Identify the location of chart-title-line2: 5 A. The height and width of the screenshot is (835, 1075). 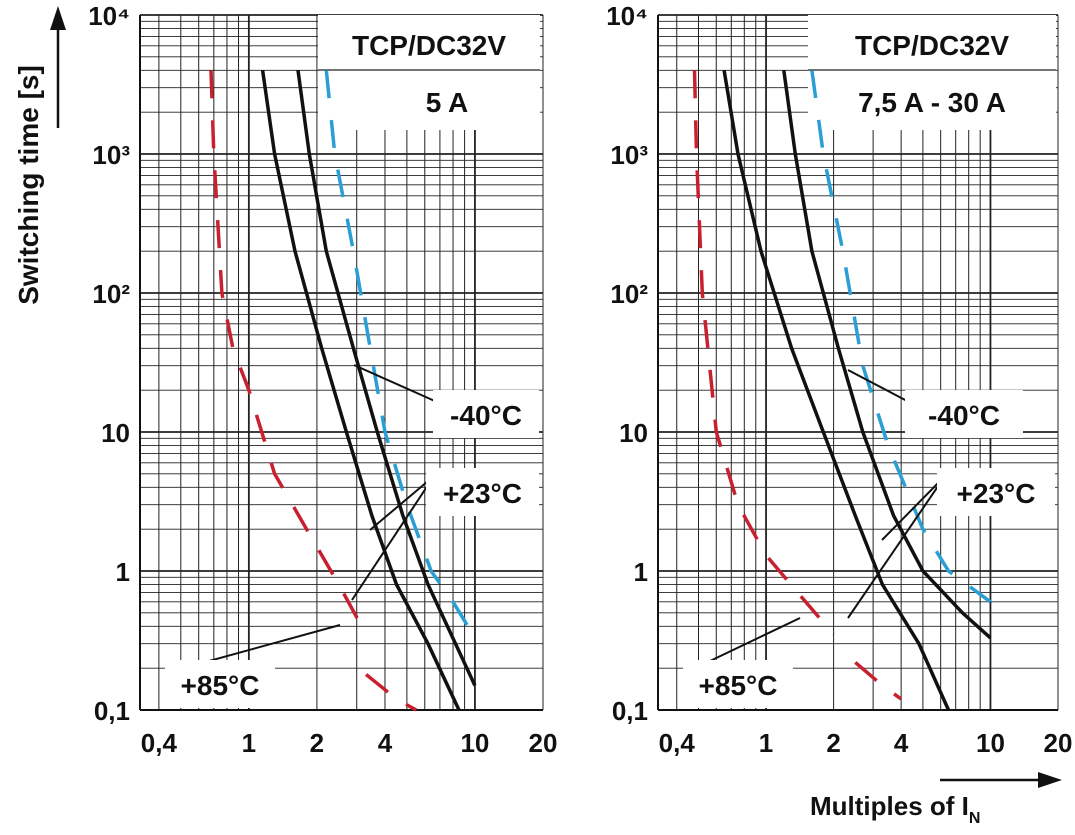
(447, 102).